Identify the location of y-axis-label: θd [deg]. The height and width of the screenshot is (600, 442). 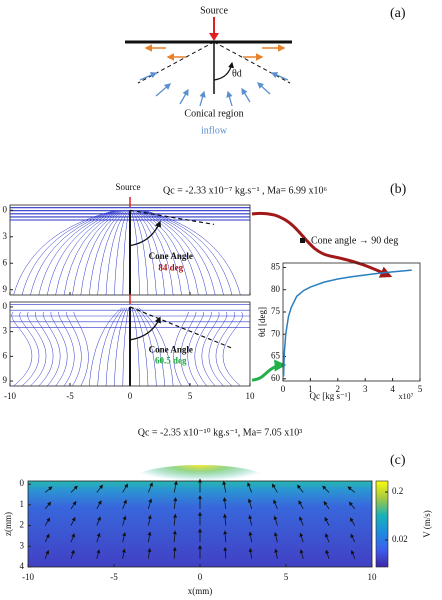
(262, 322).